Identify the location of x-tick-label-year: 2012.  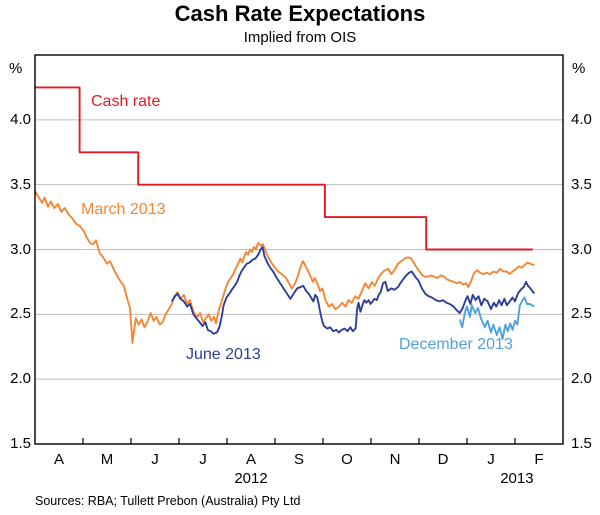
(251, 478).